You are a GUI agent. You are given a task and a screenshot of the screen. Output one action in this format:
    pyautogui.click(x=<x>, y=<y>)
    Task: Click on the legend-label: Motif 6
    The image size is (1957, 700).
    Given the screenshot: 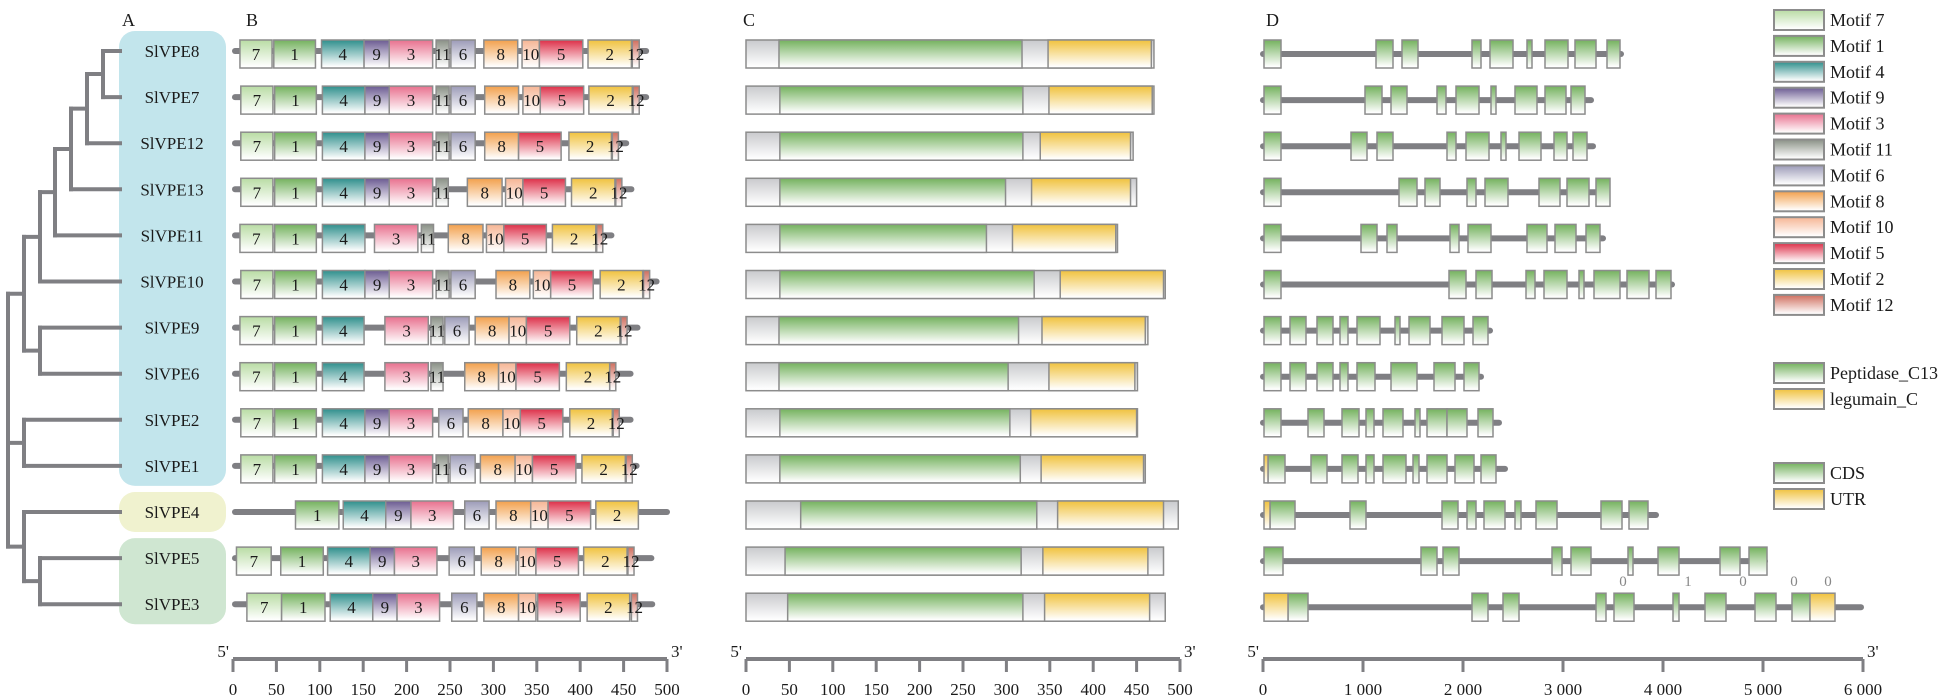 What is the action you would take?
    pyautogui.click(x=1857, y=175)
    